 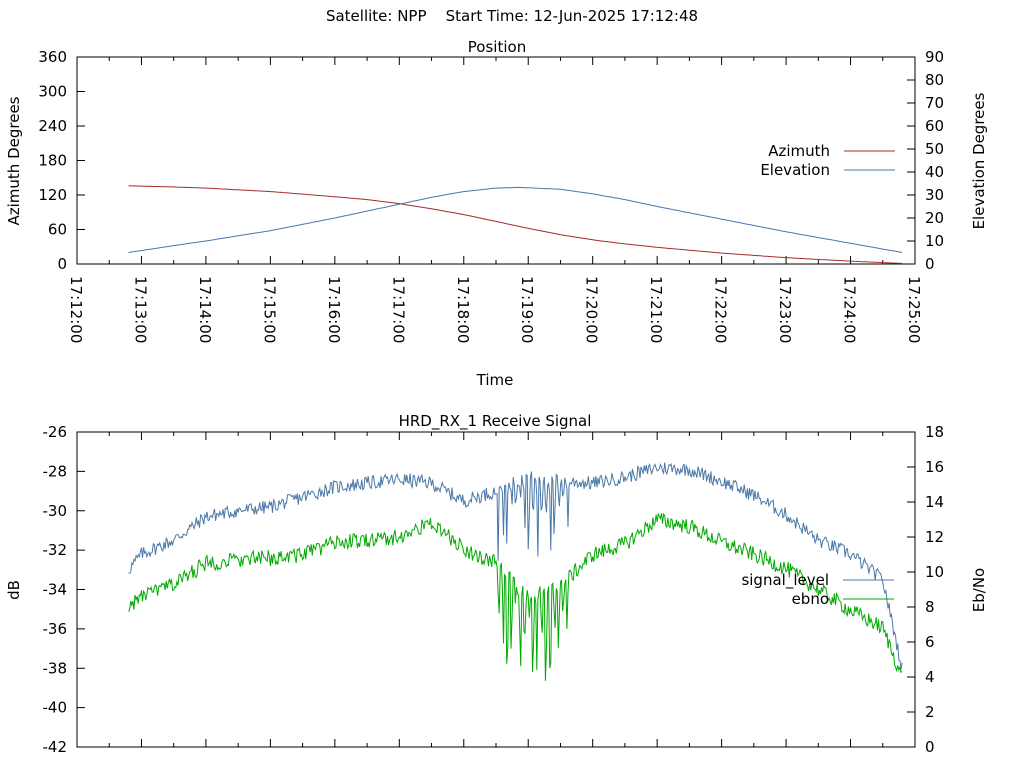 I want to click on left-axis-tick-label: -42, so click(x=55, y=747).